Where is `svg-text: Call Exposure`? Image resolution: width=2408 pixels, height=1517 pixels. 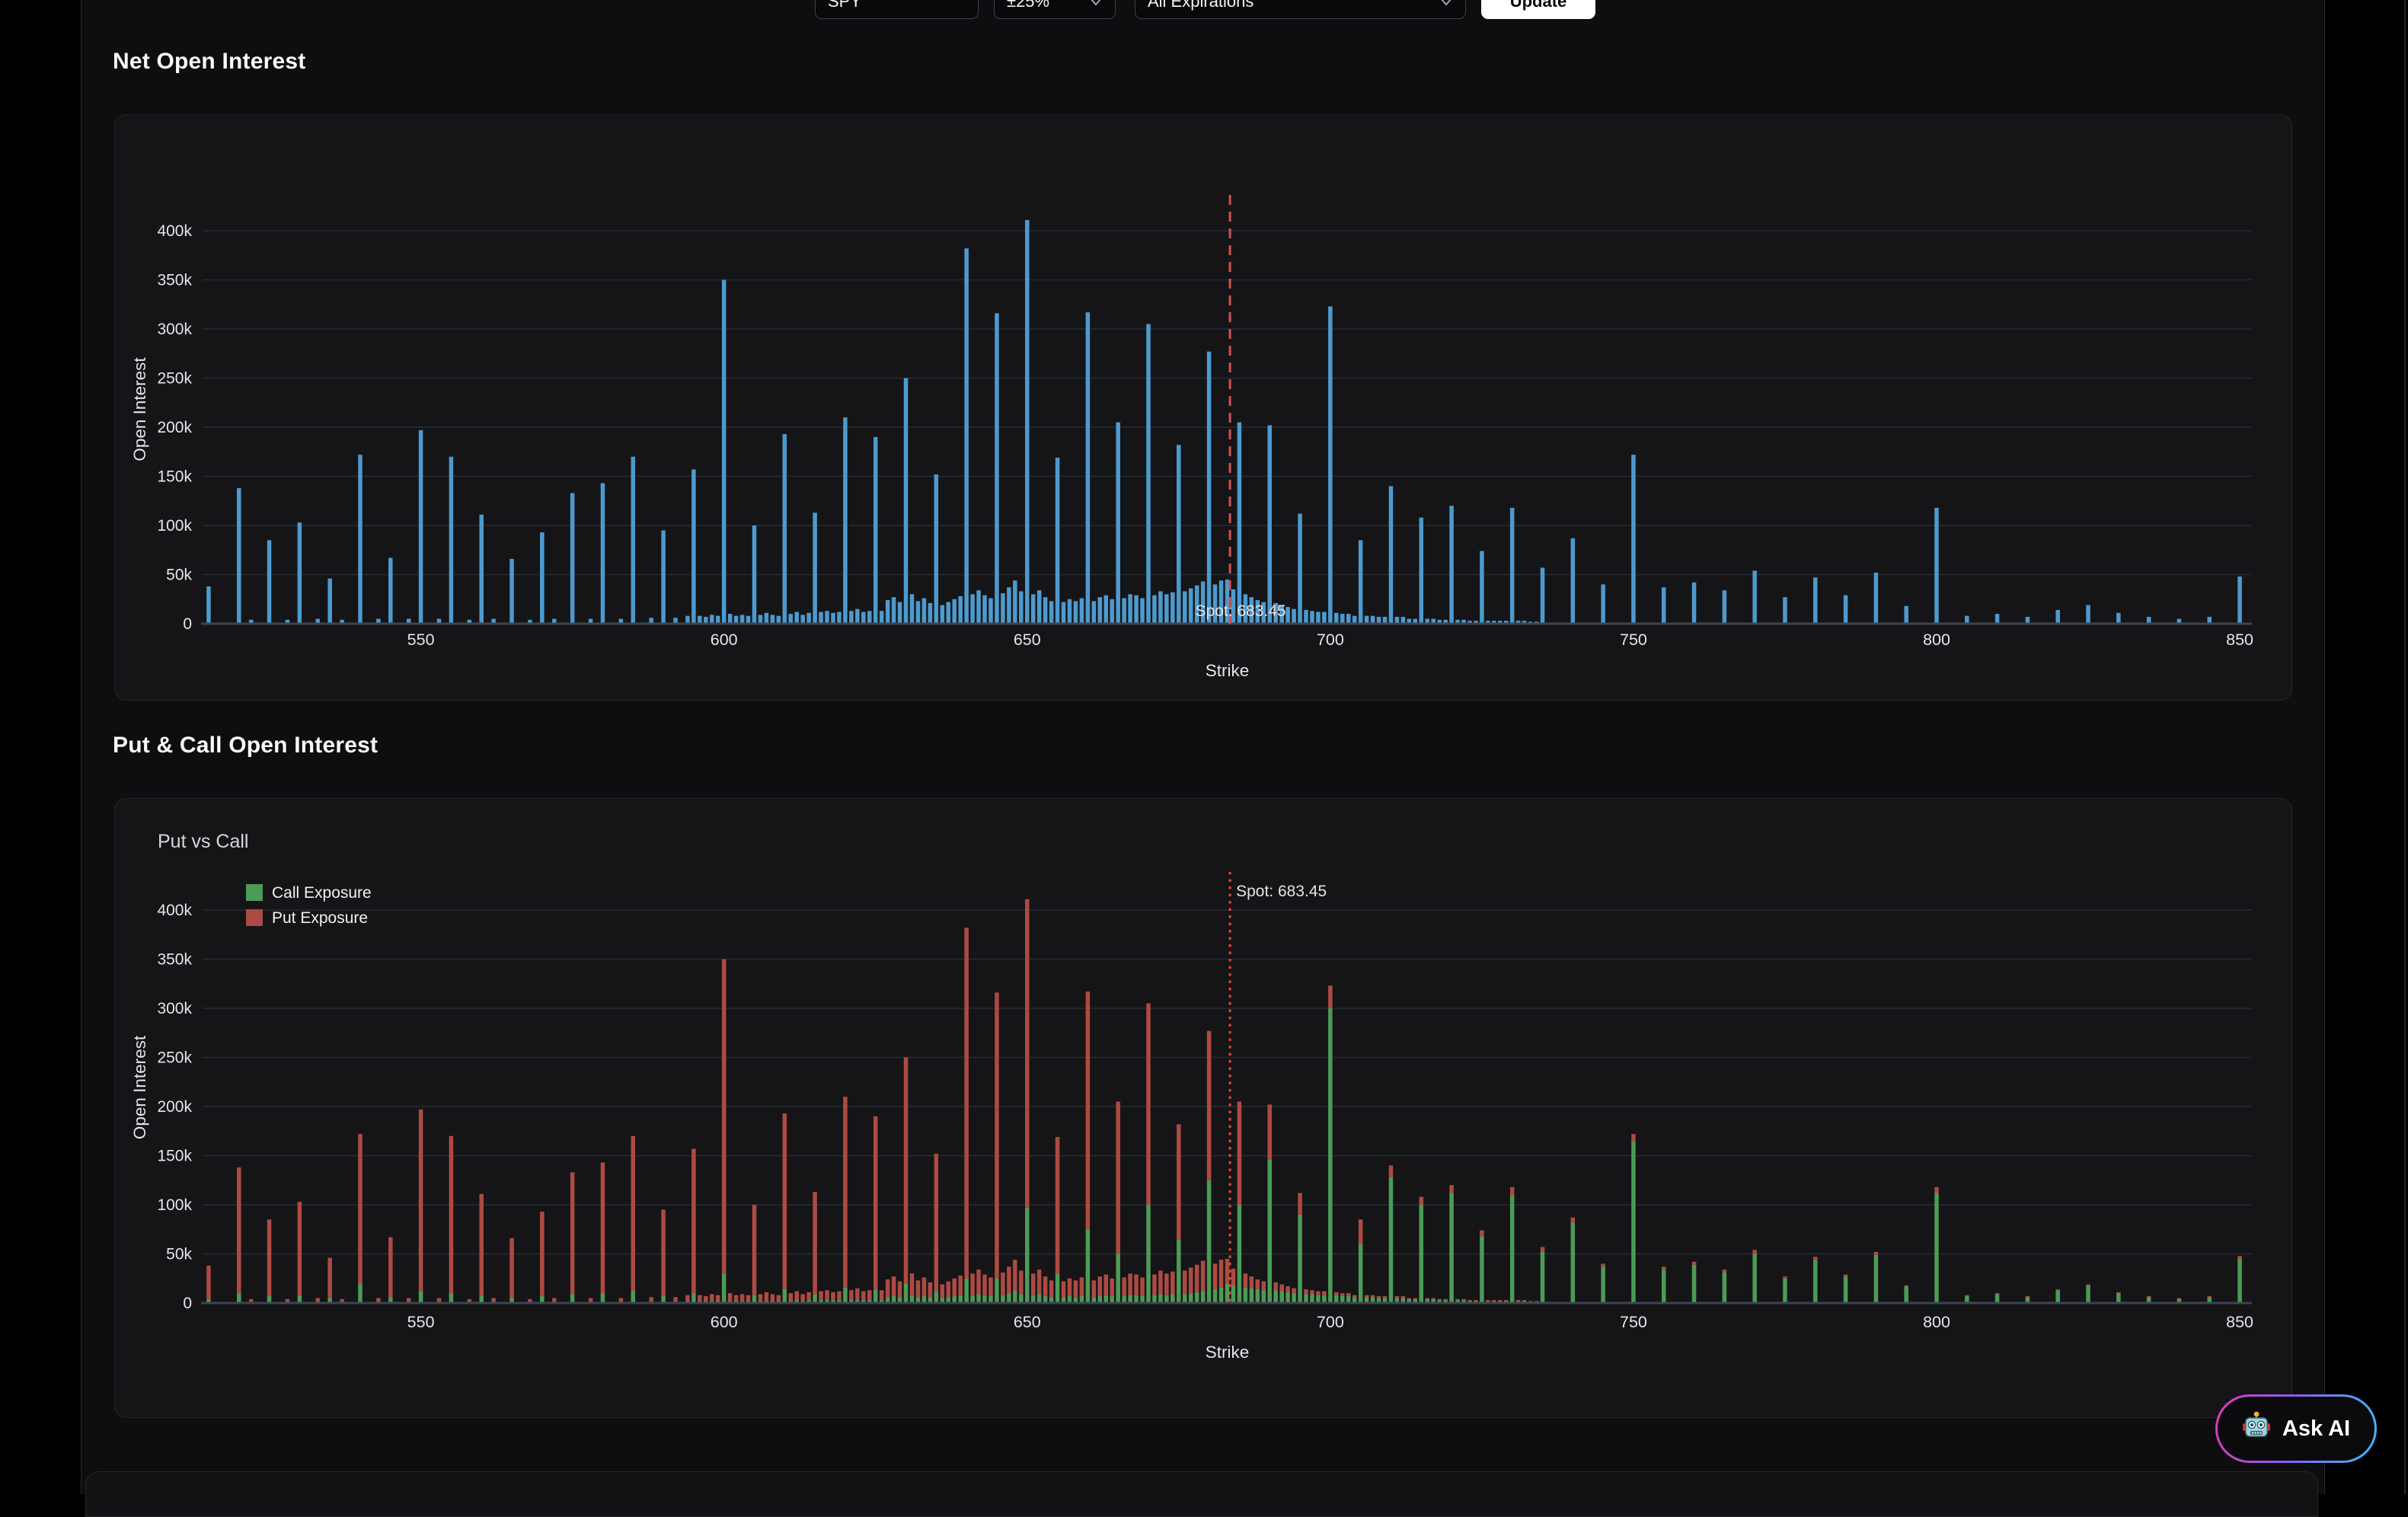
svg-text: Call Exposure is located at coordinates (322, 893).